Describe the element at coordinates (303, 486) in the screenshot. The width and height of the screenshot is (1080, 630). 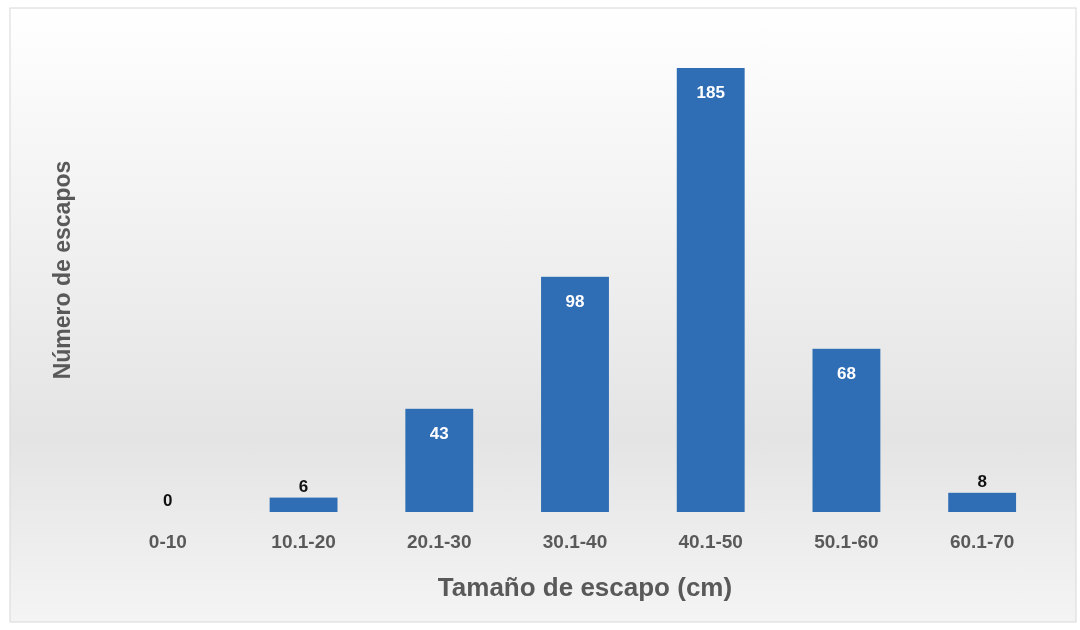
I see `data-label: 6` at that location.